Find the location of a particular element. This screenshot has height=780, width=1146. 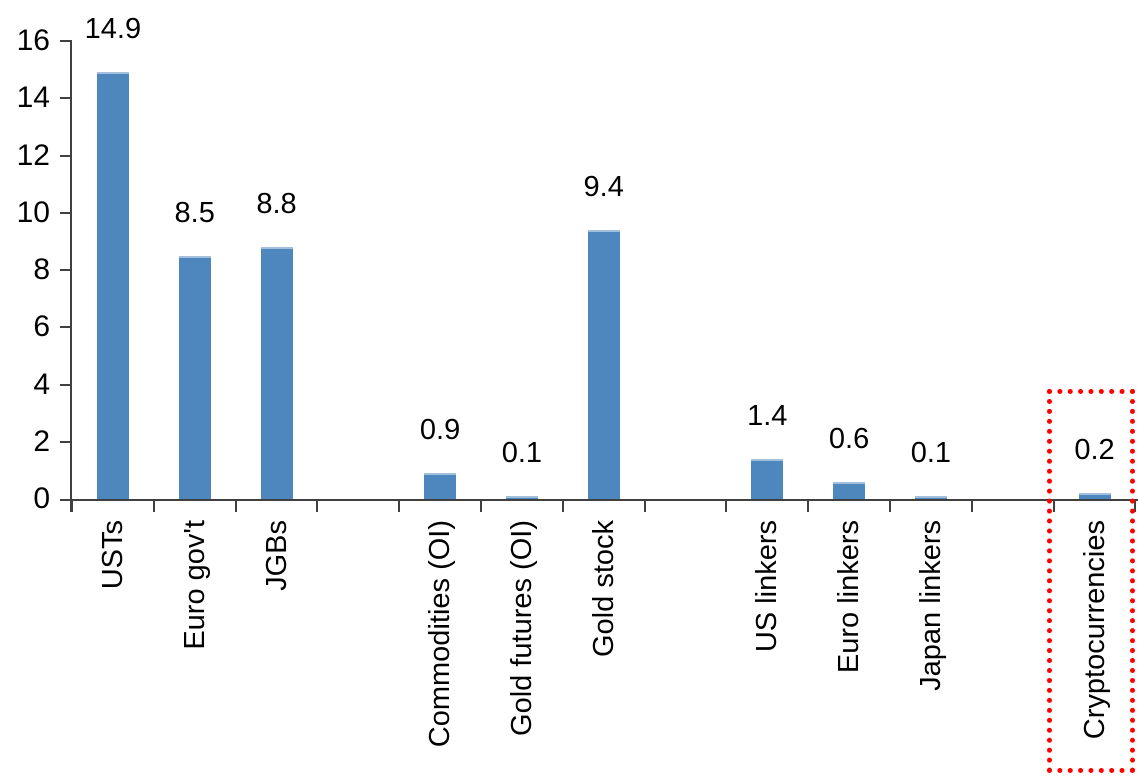

value-label-gold-futures-oi: 0.1 is located at coordinates (522, 453).